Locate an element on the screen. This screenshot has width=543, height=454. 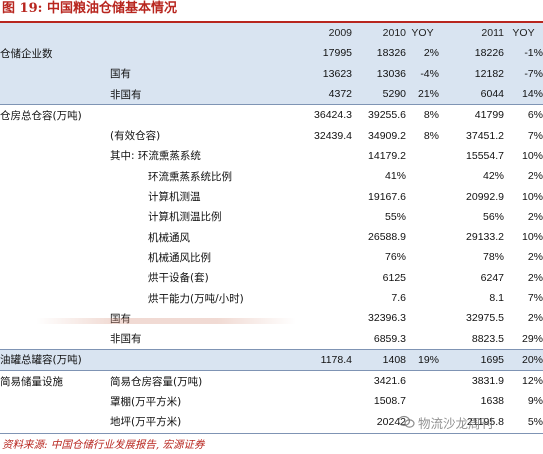
table-row: 烘干能力(万吨/小时) 7.6 8.1 7% is located at coordinates (271, 298).